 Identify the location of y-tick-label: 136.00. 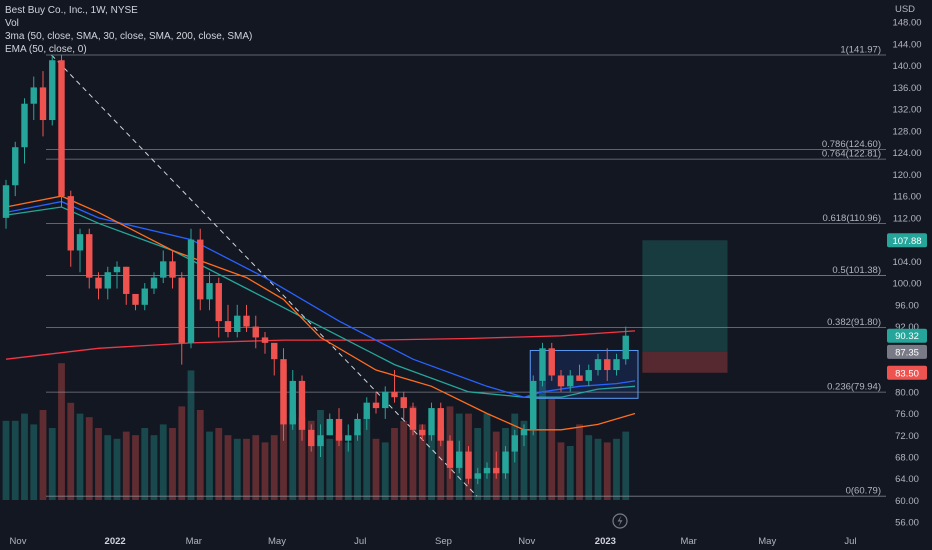
(906, 88).